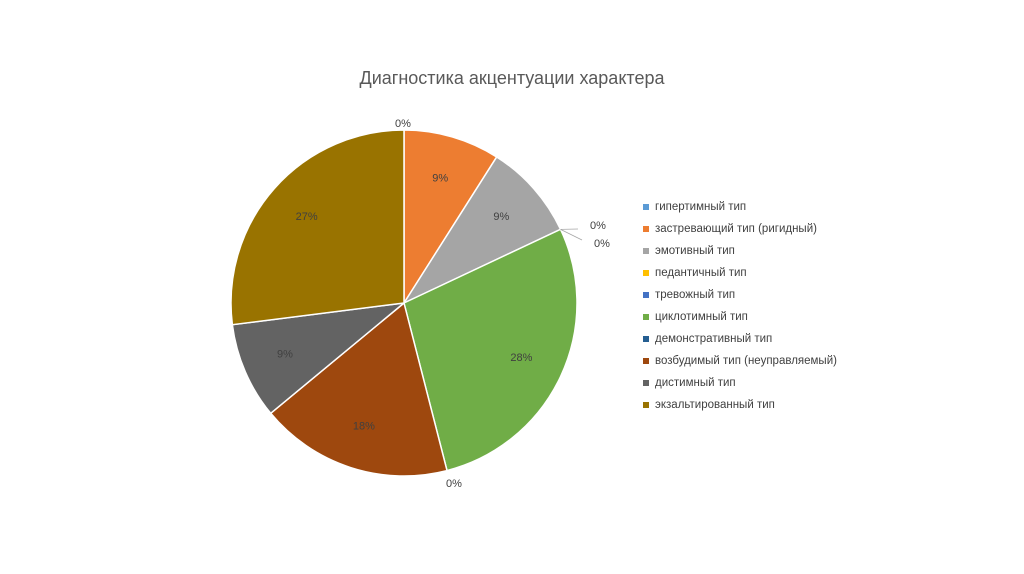 The width and height of the screenshot is (1024, 574). What do you see at coordinates (740, 295) in the screenshot?
I see `legend-item: тревожный тип` at bounding box center [740, 295].